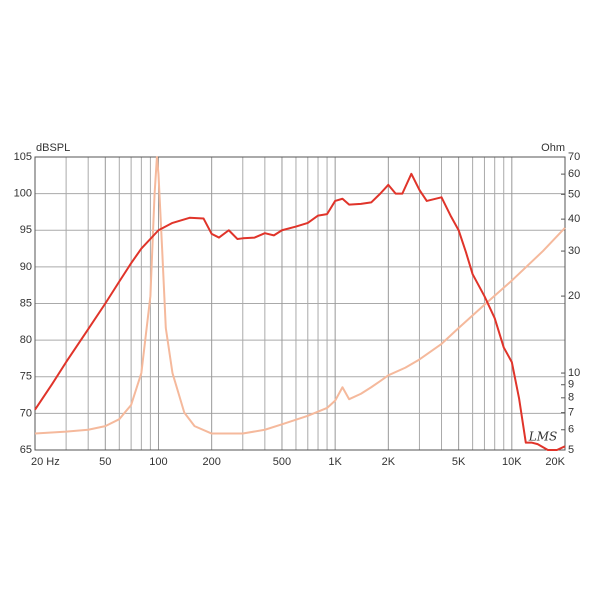  I want to click on y-tick-label: 90, so click(26, 267).